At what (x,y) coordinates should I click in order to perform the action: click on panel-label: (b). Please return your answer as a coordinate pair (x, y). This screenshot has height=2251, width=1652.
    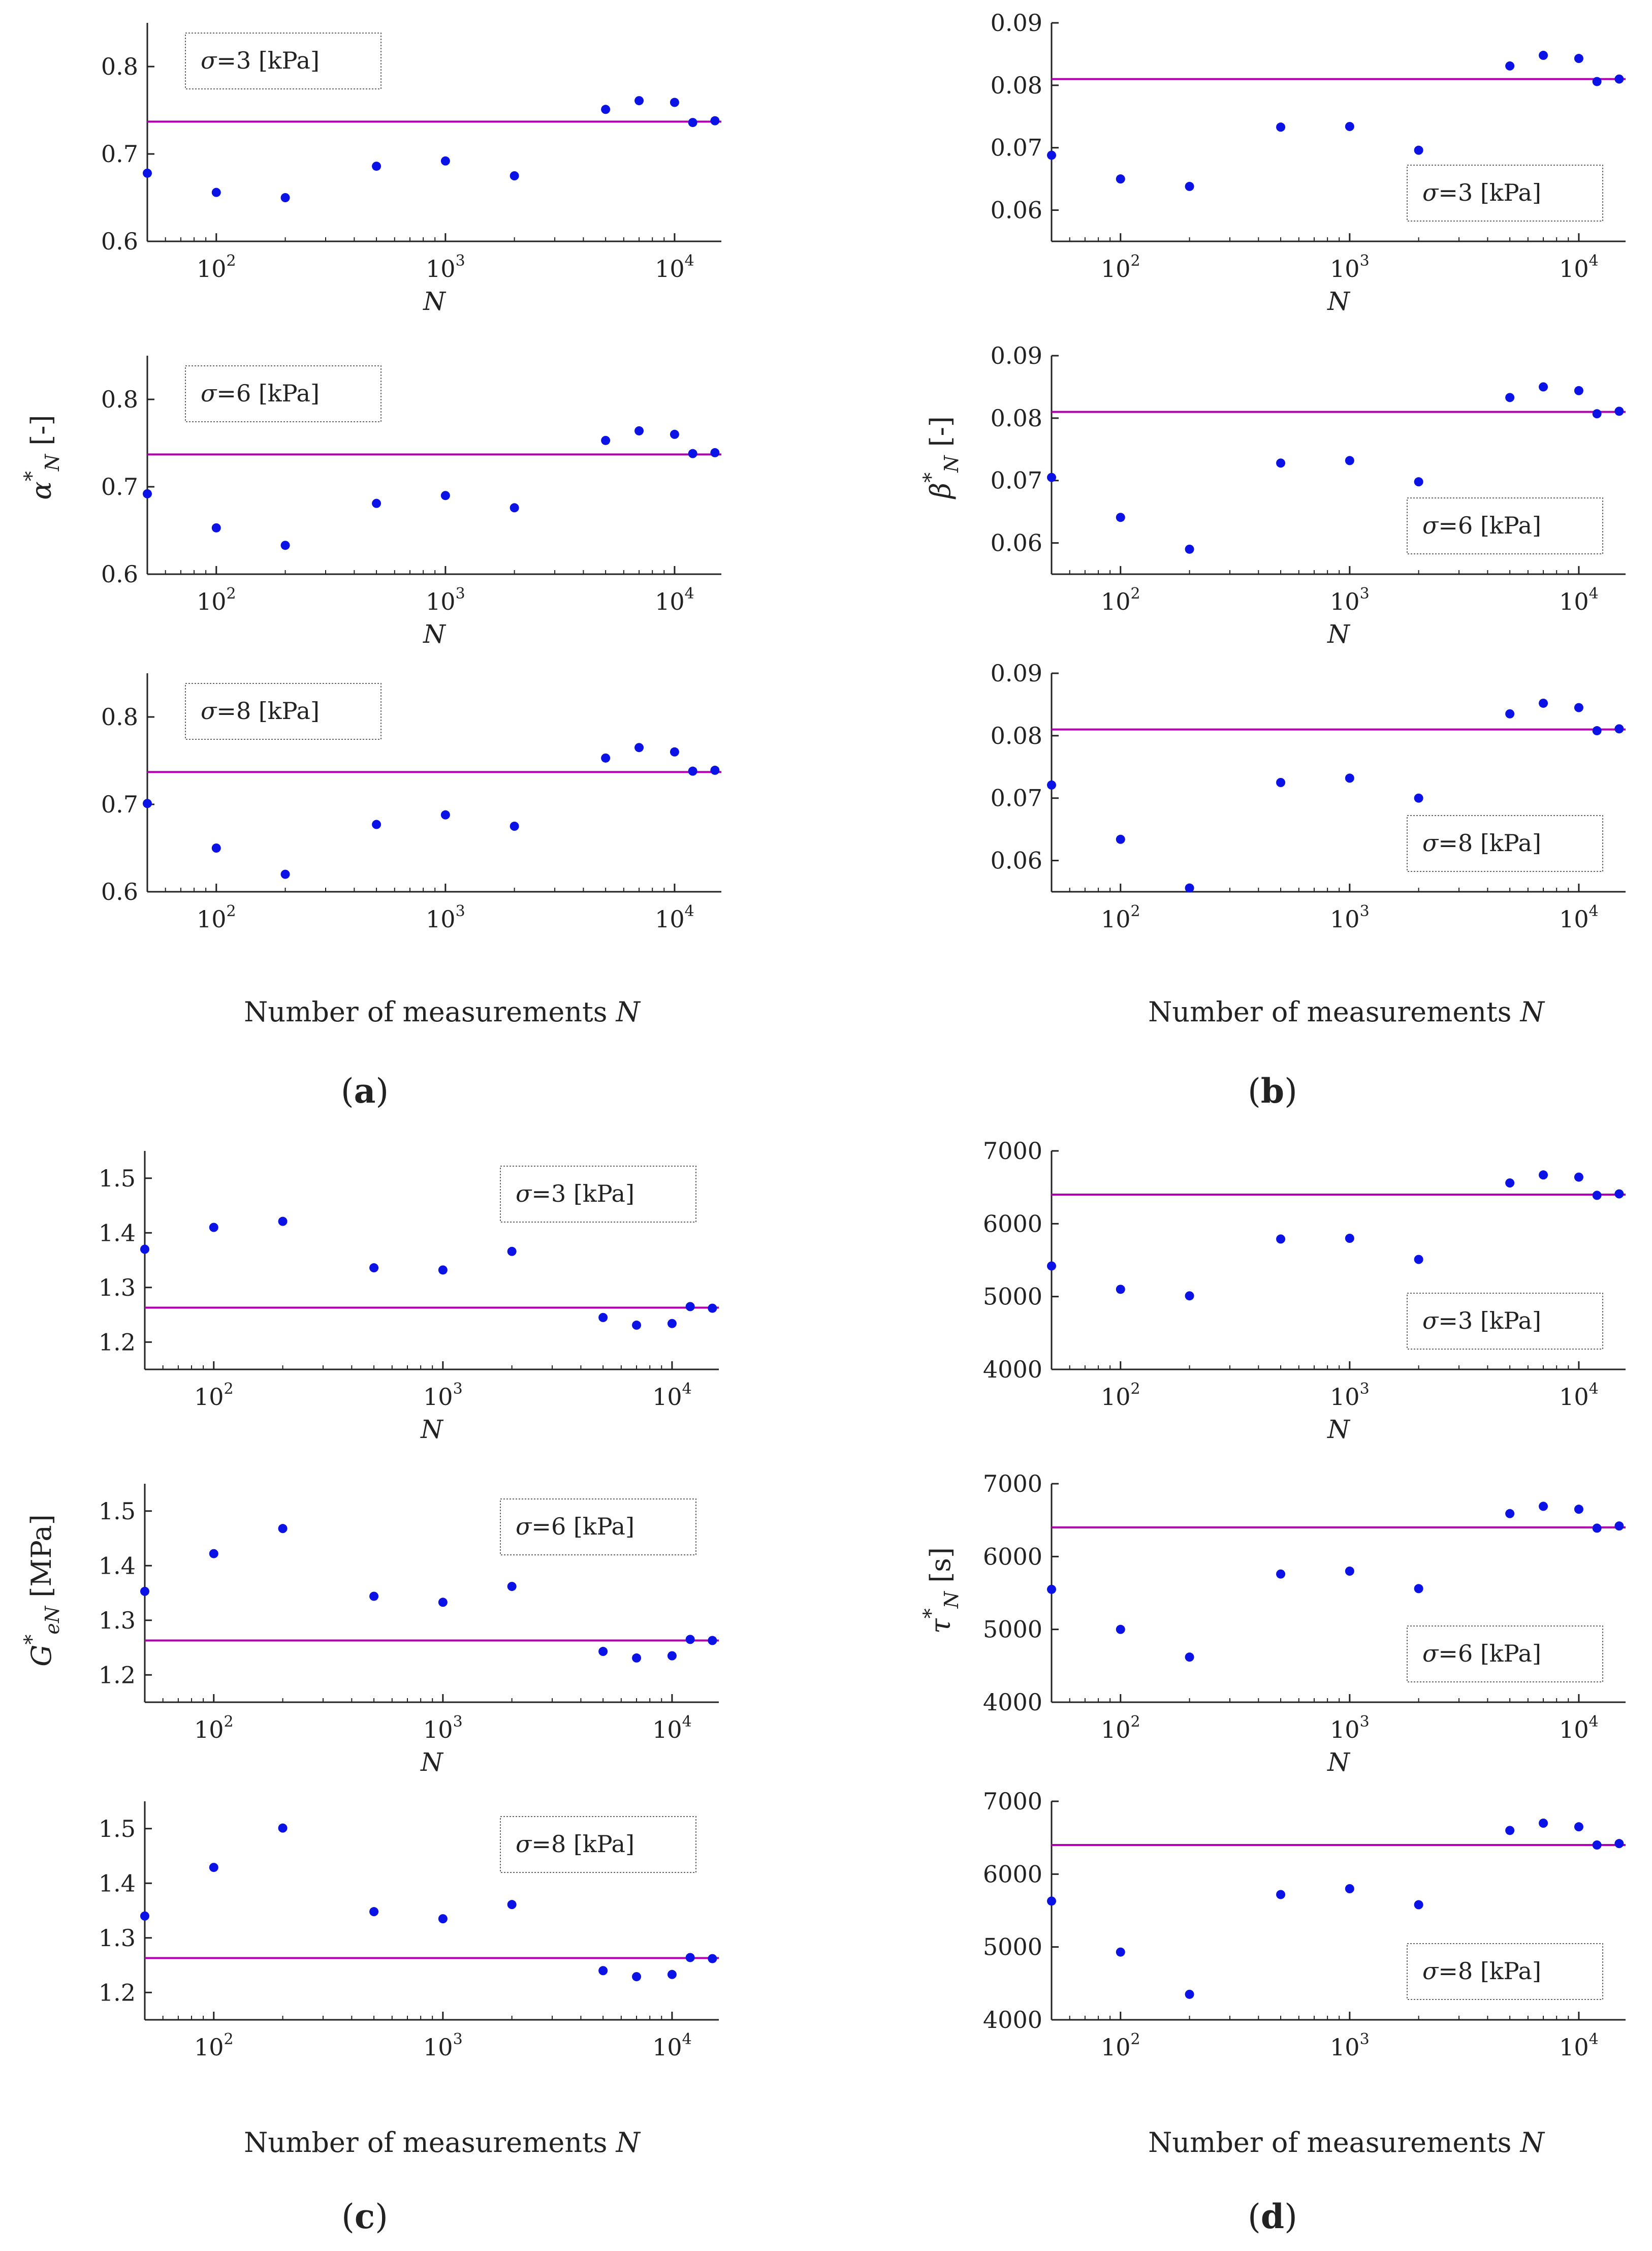
    Looking at the image, I should click on (1272, 1091).